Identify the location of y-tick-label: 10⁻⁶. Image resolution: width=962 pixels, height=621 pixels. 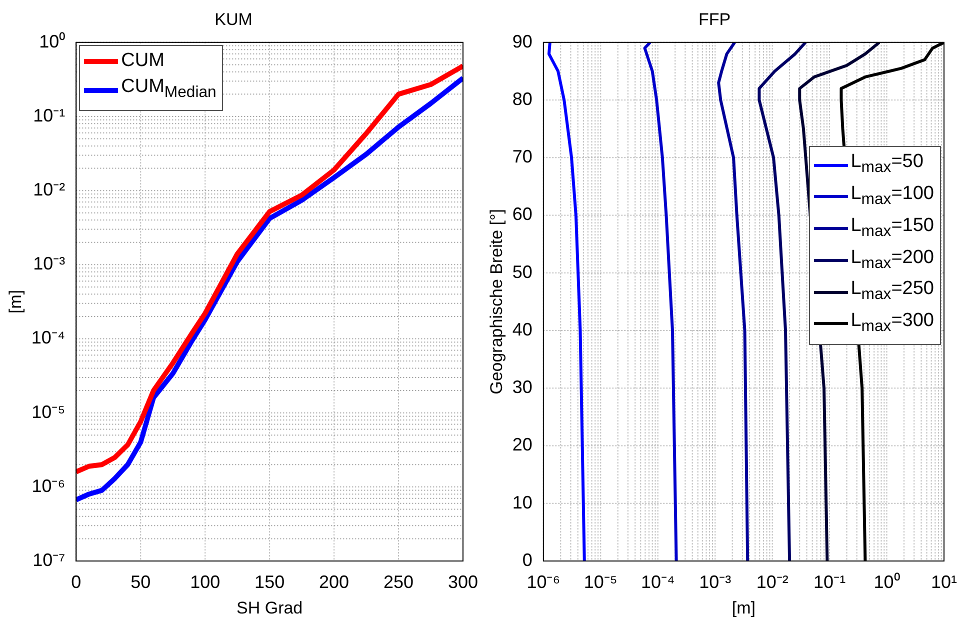
(49, 486).